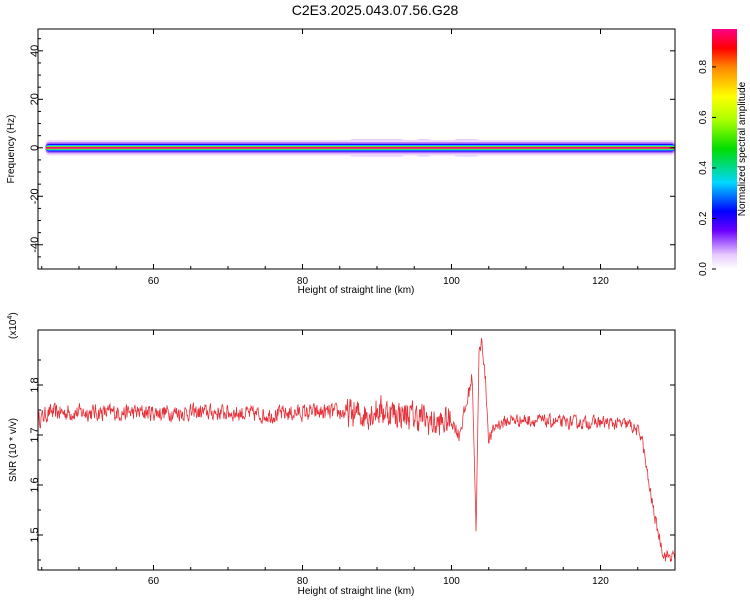 The height and width of the screenshot is (600, 750). I want to click on spec-xtick-label-120: 120, so click(600, 281).